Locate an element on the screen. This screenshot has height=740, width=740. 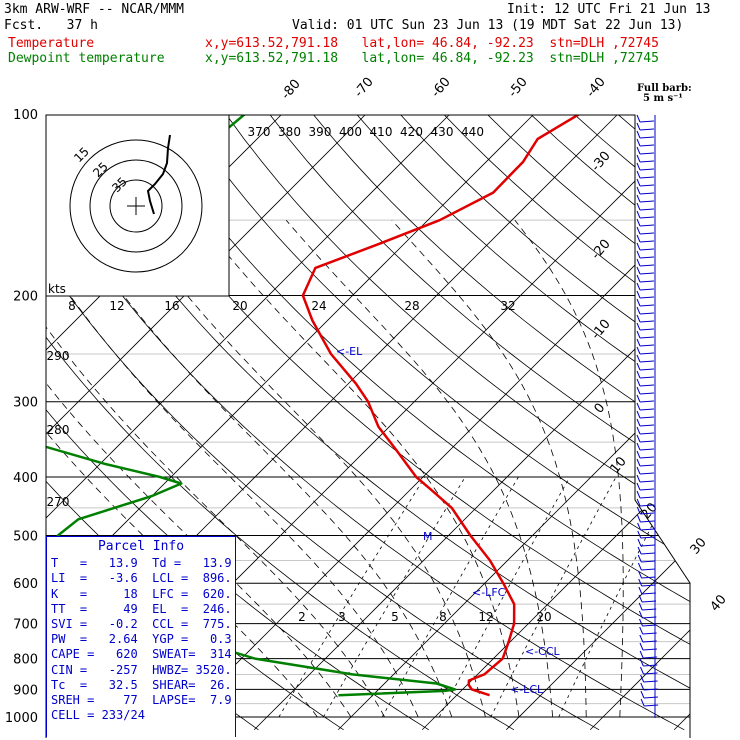
isotherm-label: -50 is located at coordinates (518, 88).